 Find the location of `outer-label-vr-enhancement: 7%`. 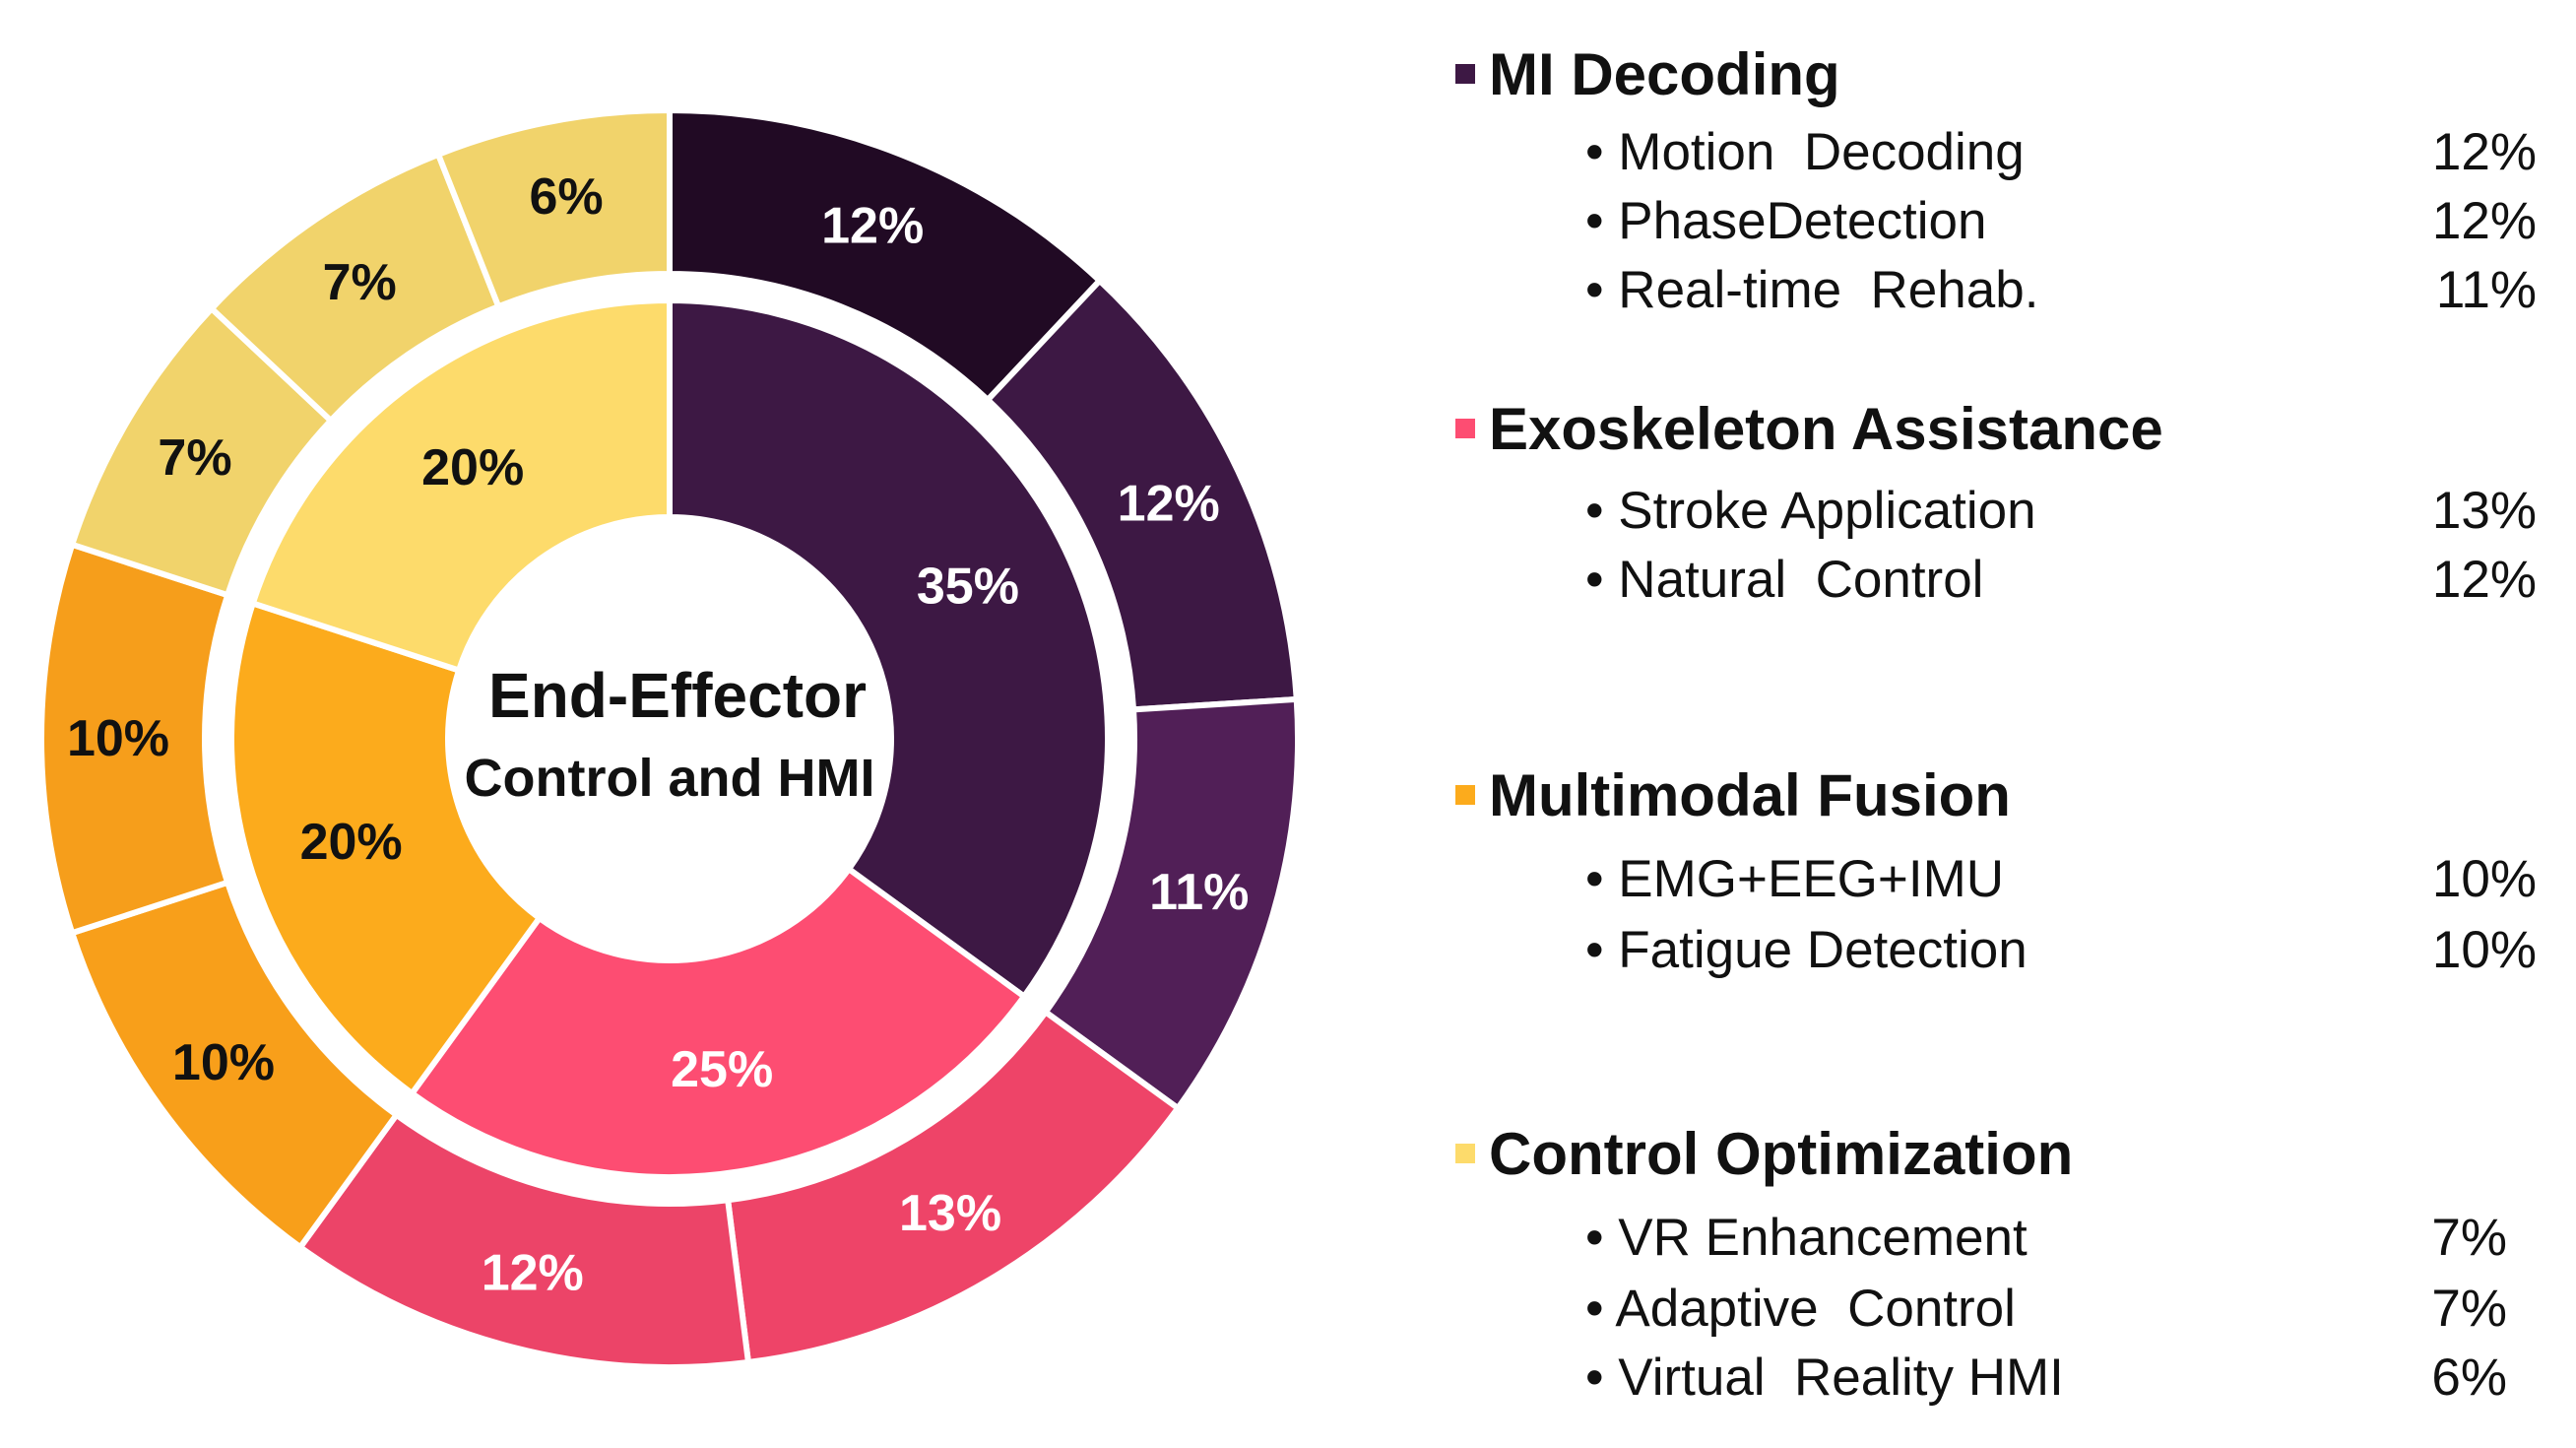

outer-label-vr-enhancement: 7% is located at coordinates (194, 458).